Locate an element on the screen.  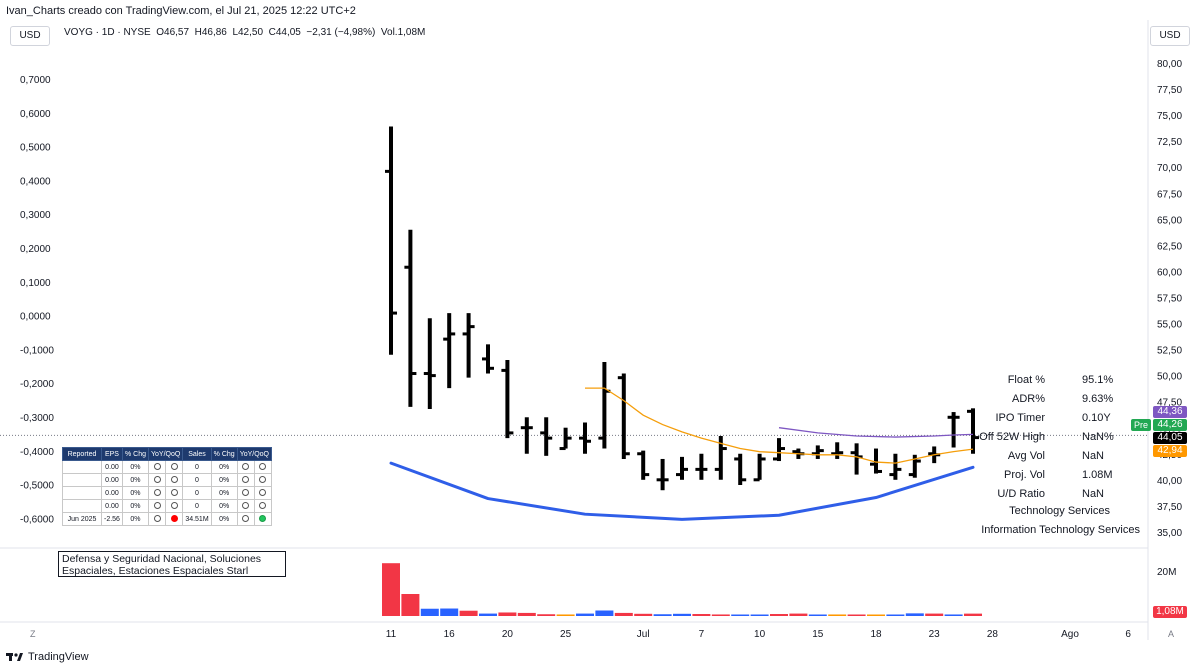
red-dot-icon is located at coordinates (174, 519).